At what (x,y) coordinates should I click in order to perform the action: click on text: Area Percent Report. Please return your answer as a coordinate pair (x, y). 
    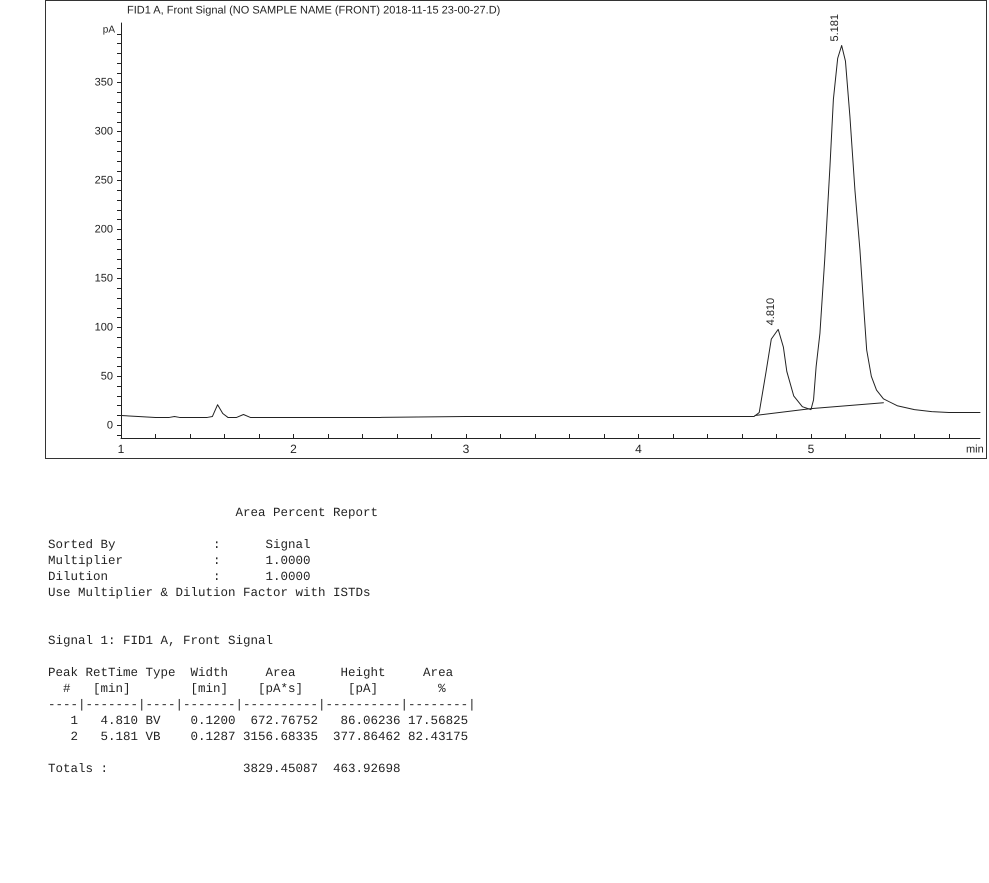
    Looking at the image, I should click on (307, 513).